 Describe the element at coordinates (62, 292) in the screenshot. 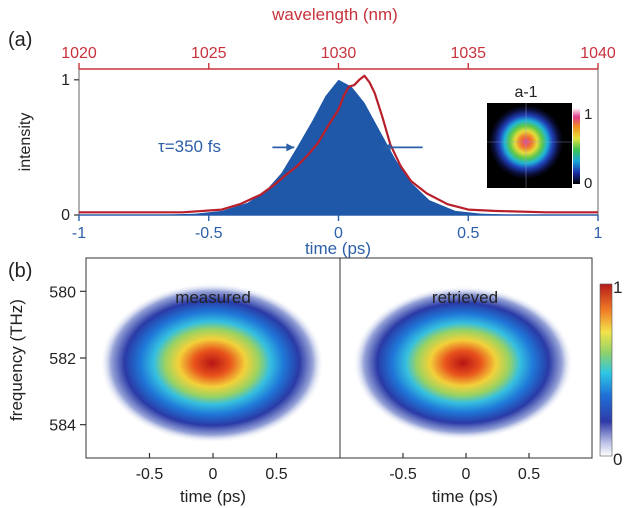

I see `frequency-tick-label: 580` at that location.